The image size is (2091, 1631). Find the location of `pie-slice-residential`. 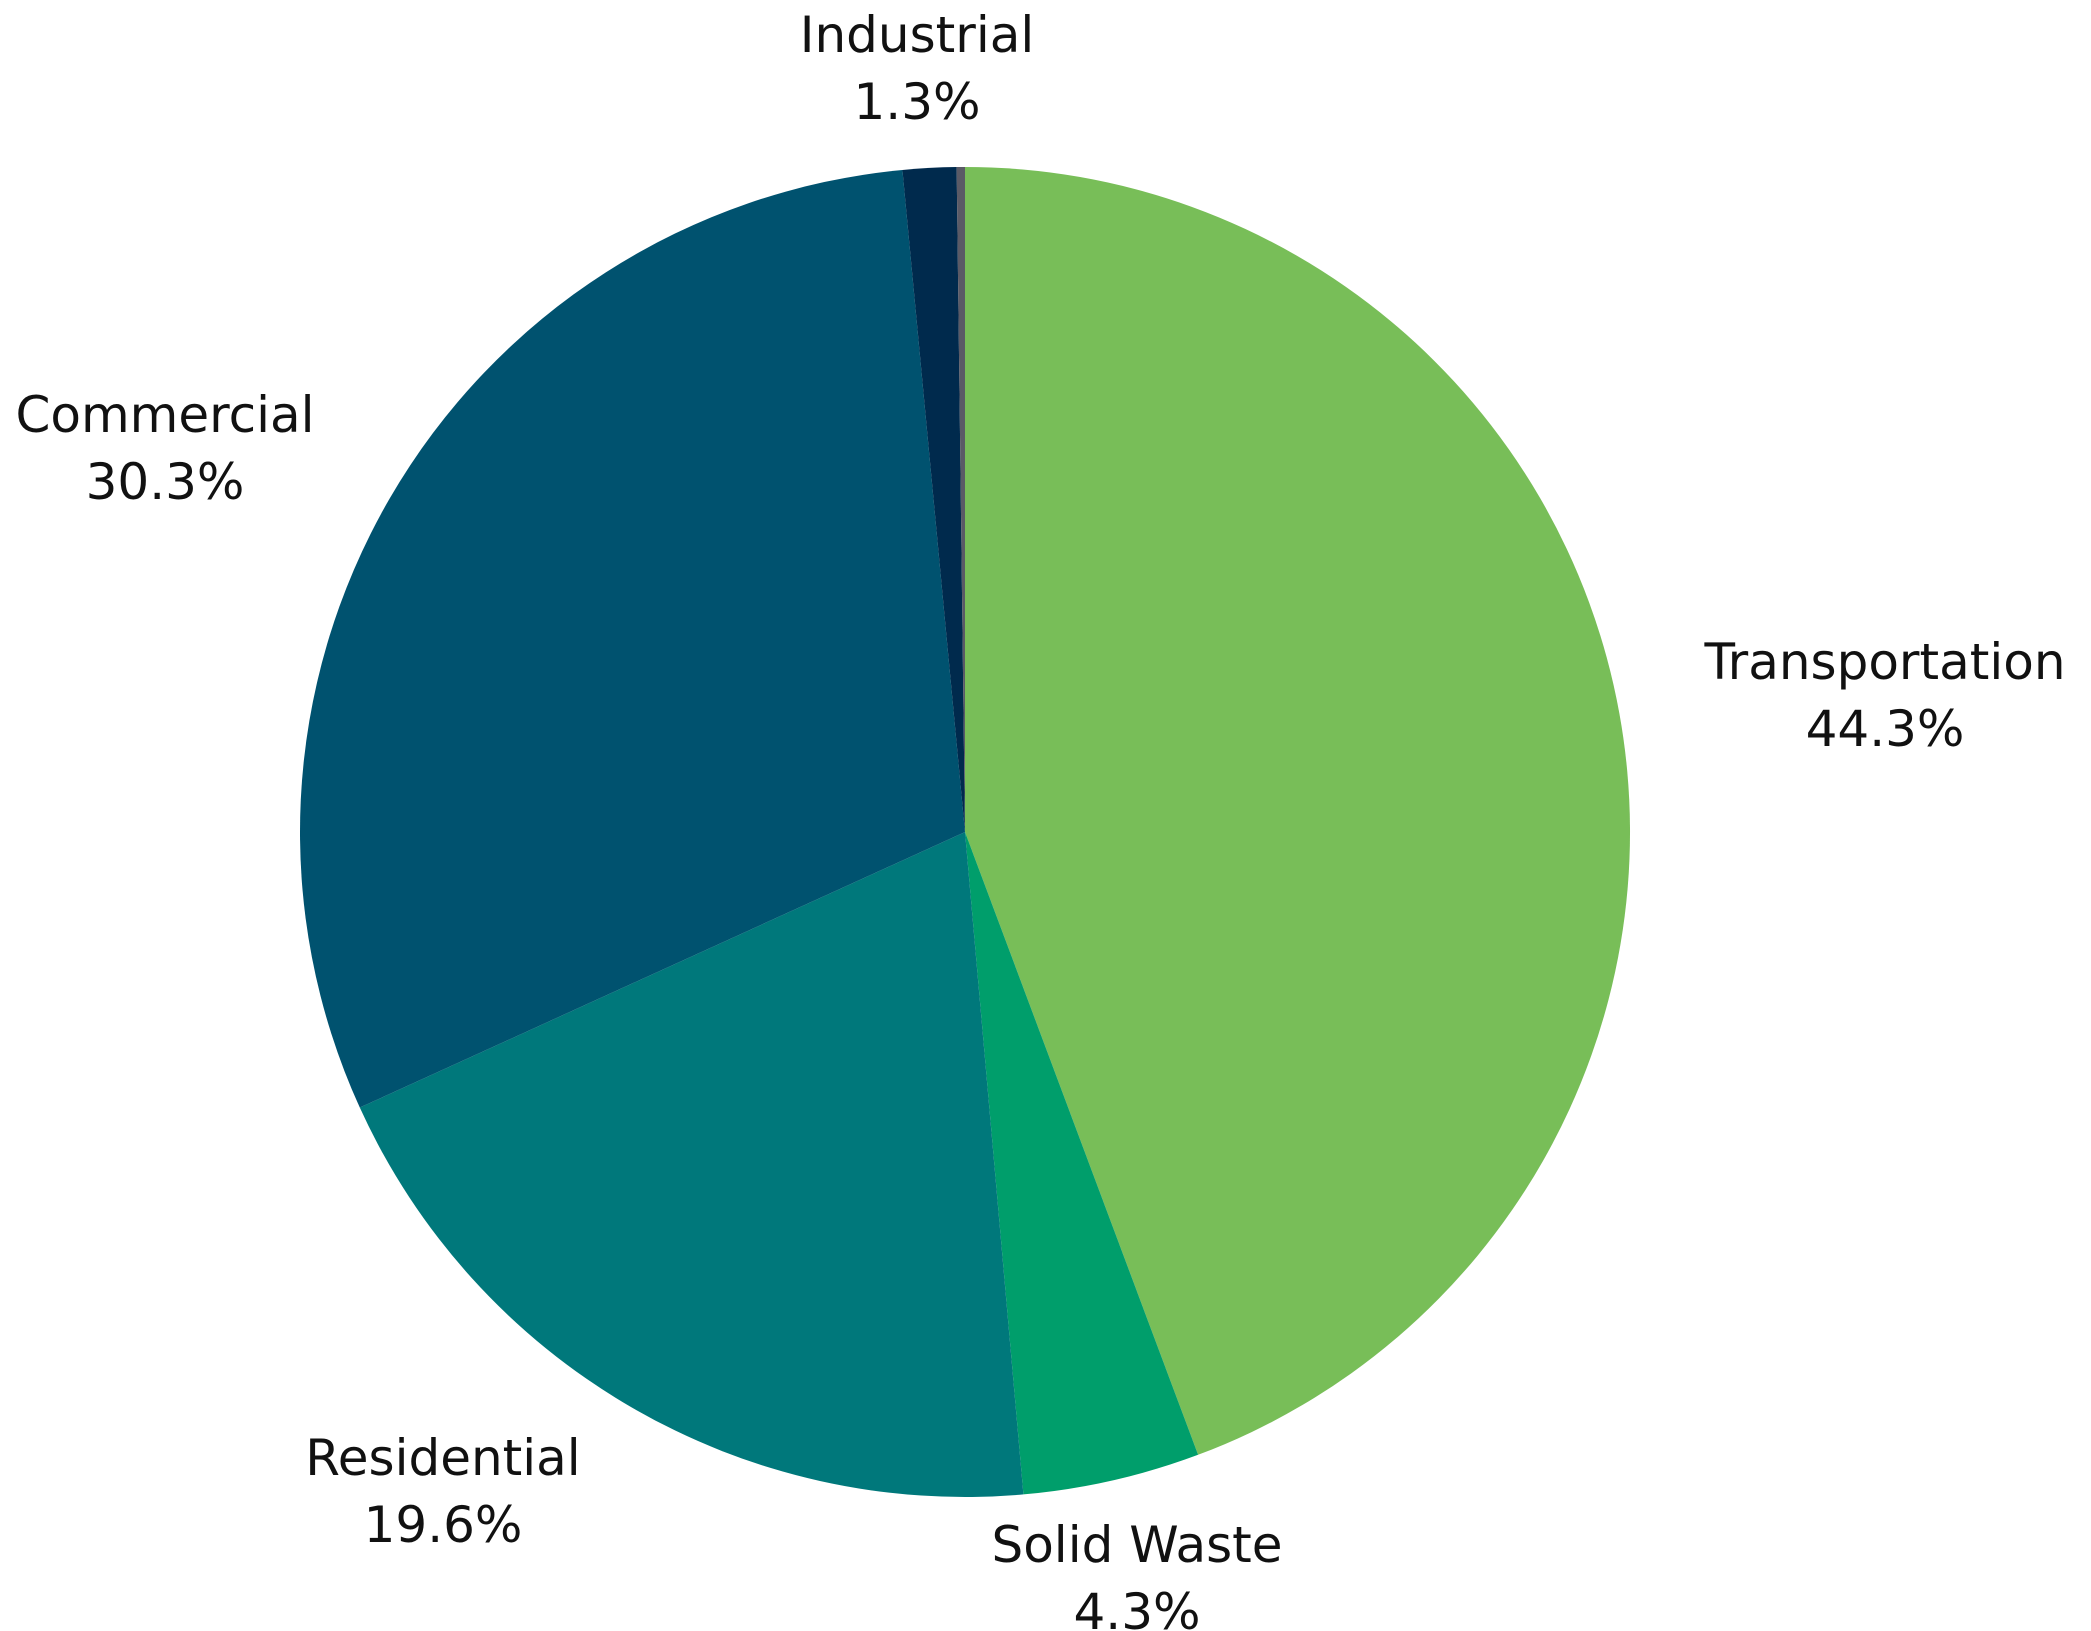

pie-slice-residential is located at coordinates (691, 1165).